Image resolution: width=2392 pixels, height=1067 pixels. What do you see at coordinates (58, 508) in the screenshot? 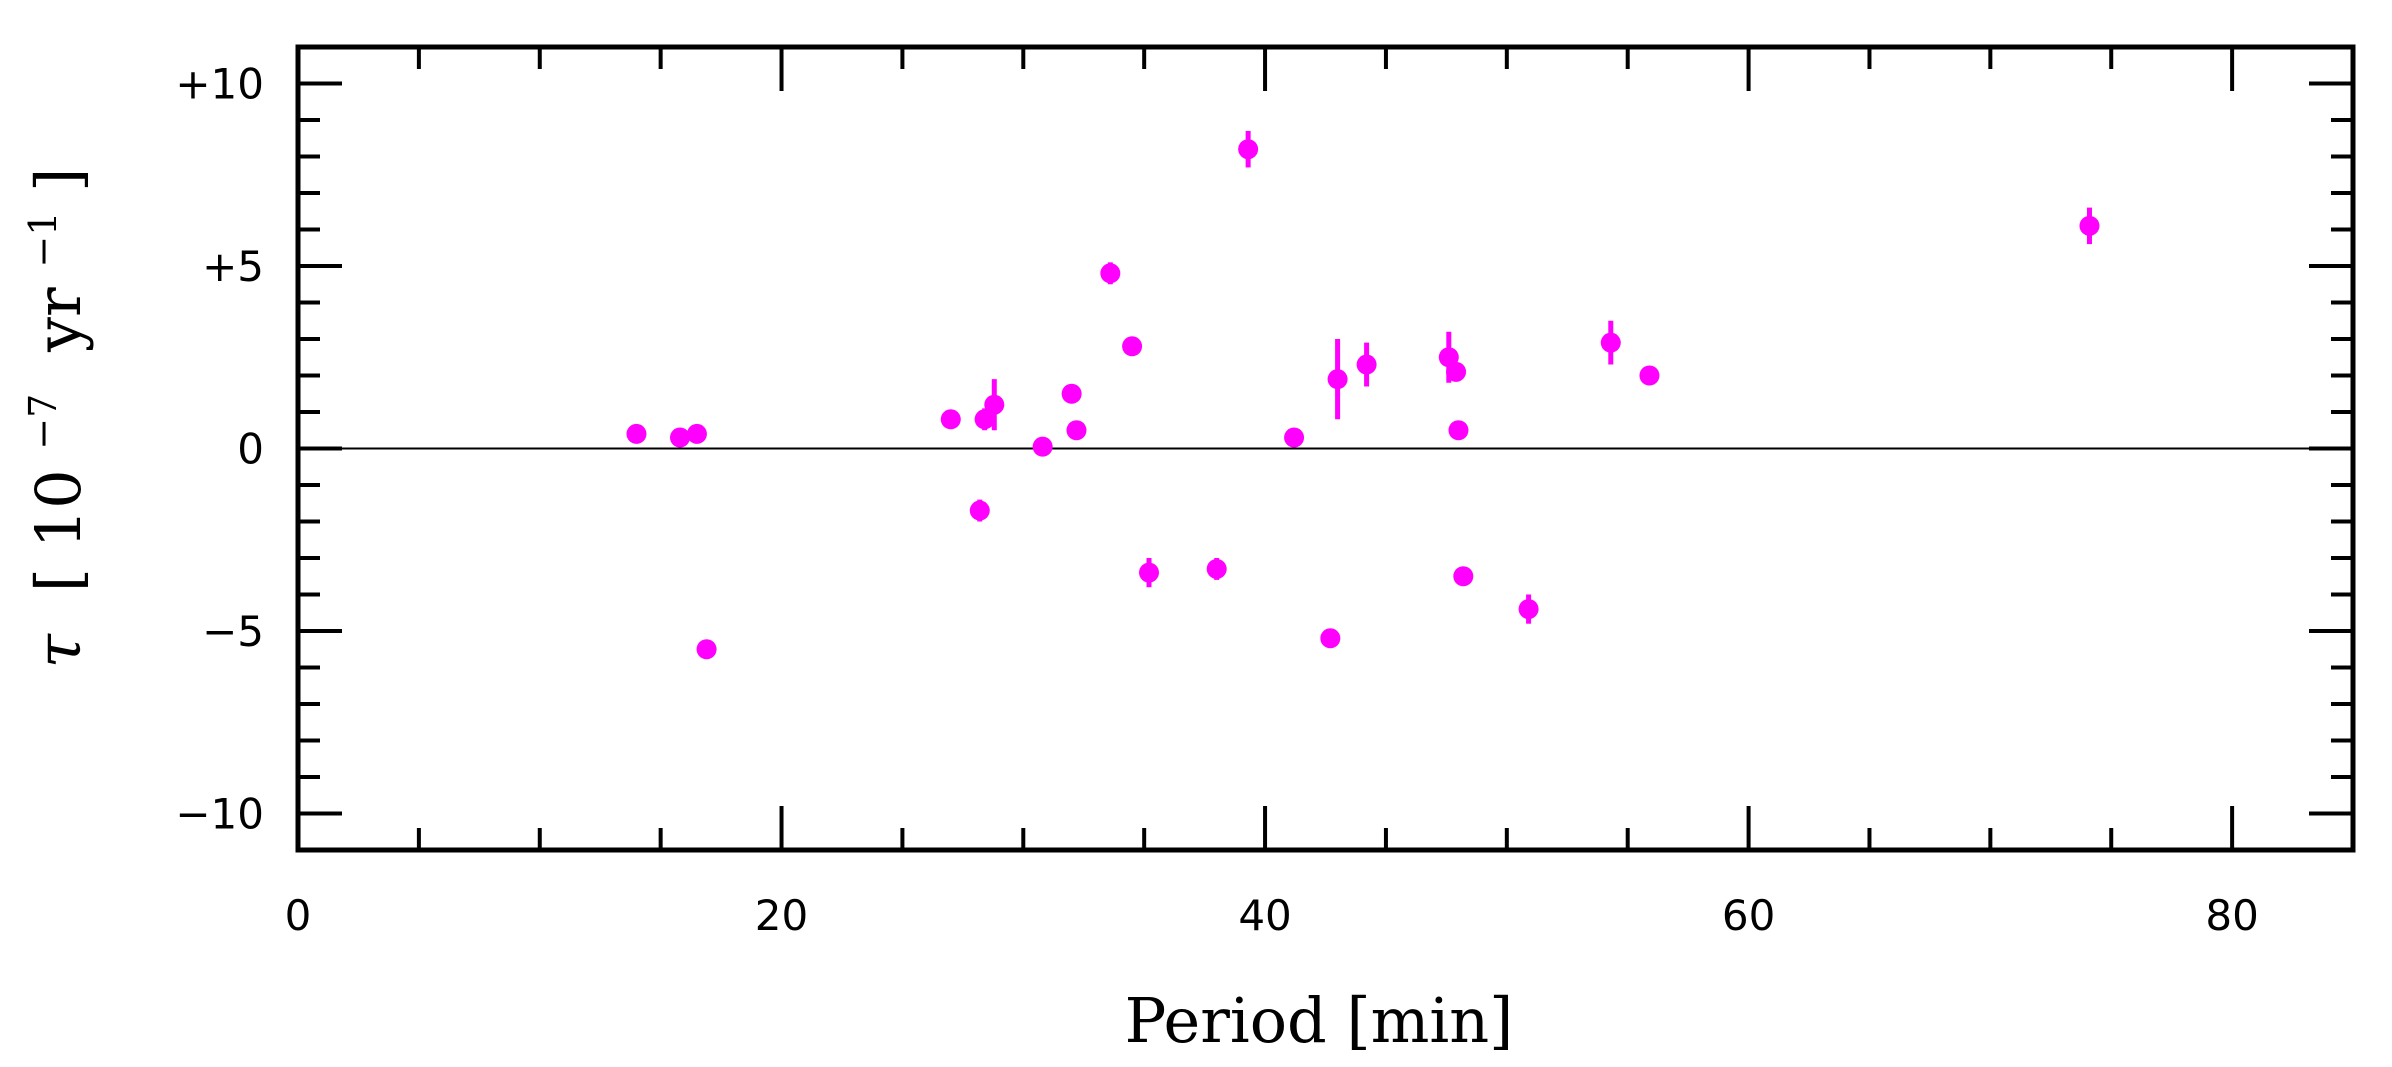
I see `y-axis-base: 10` at bounding box center [58, 508].